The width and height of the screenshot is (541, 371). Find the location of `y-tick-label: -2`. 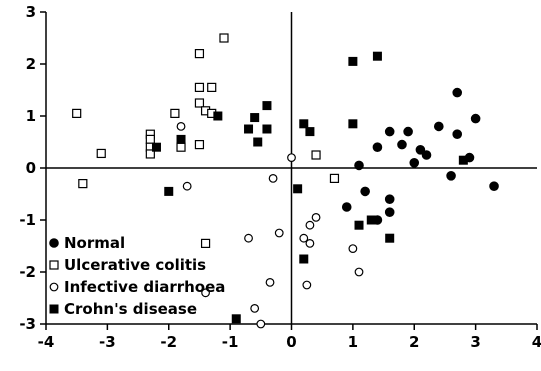

y-tick-label: -2 is located at coordinates (27, 272).